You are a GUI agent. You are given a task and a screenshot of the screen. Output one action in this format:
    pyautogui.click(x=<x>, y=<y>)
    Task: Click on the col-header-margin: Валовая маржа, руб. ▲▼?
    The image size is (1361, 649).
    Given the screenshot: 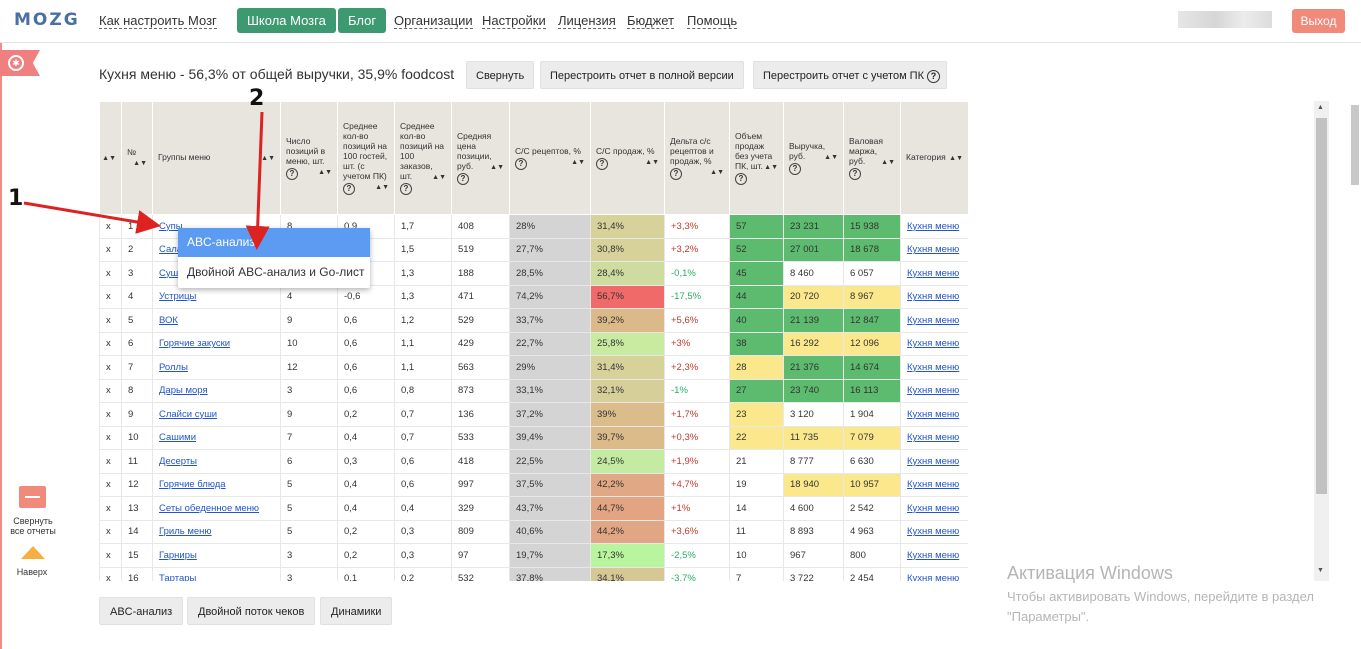 What is the action you would take?
    pyautogui.click(x=872, y=158)
    